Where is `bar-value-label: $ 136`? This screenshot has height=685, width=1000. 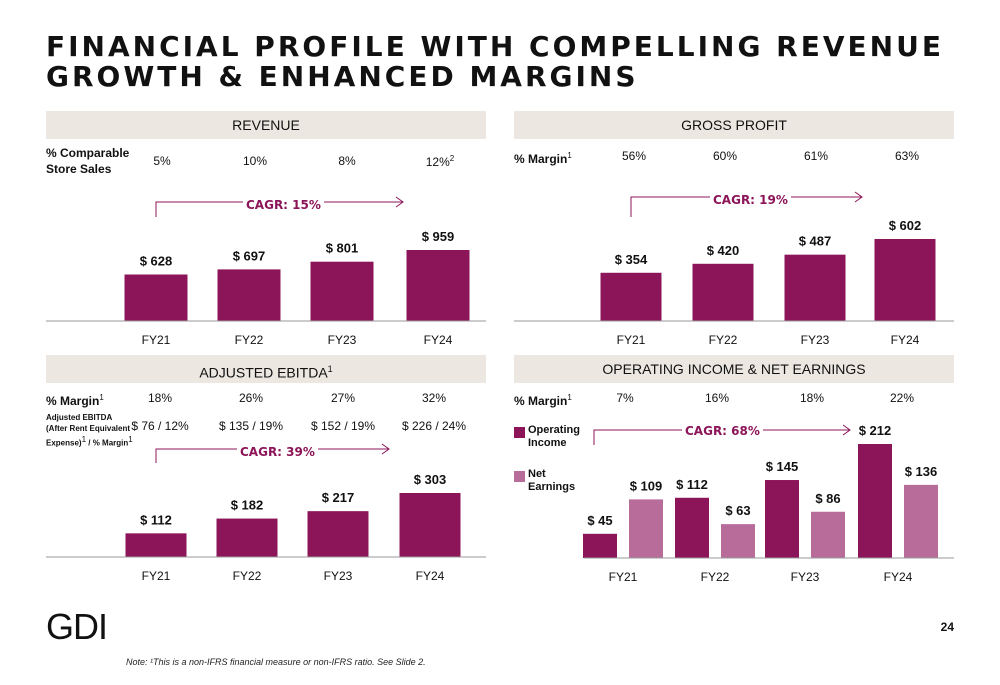
bar-value-label: $ 136 is located at coordinates (921, 471).